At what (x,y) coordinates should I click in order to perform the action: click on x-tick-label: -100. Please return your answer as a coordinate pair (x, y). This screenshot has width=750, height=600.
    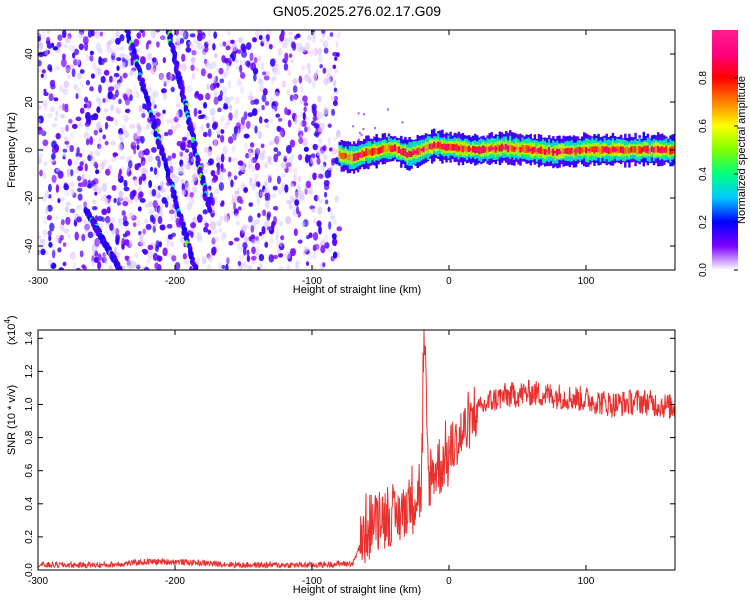
    Looking at the image, I should click on (312, 281).